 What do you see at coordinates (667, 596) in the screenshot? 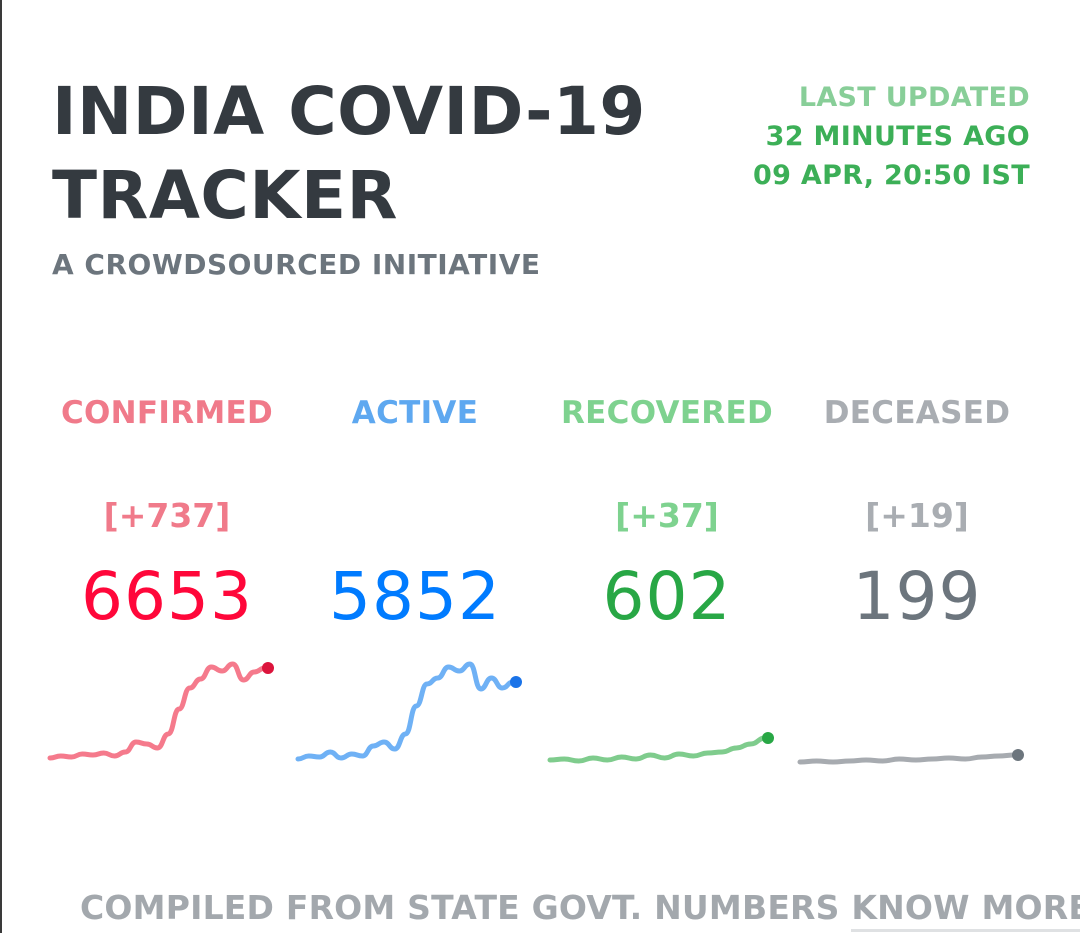
I see `stat-recovered-count: 602` at bounding box center [667, 596].